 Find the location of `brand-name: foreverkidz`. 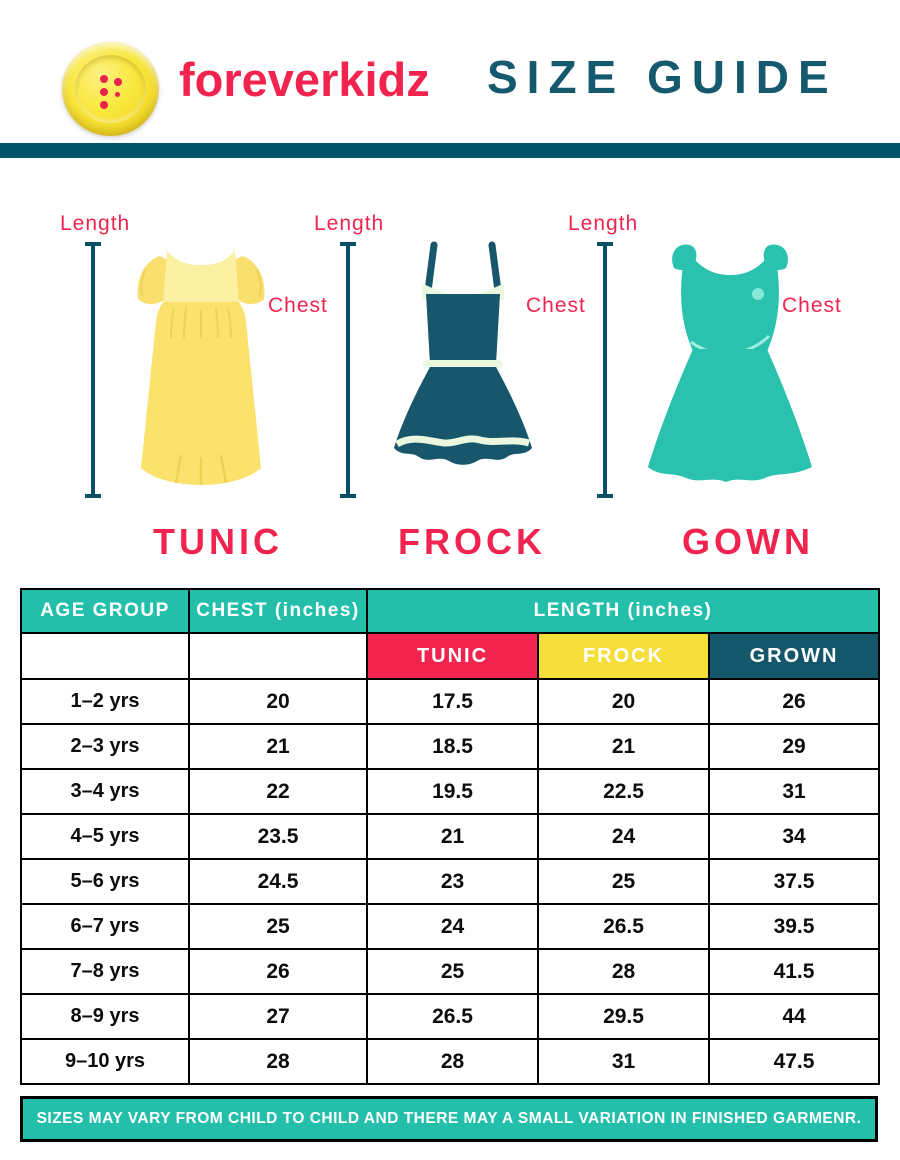

brand-name: foreverkidz is located at coordinates (304, 79).